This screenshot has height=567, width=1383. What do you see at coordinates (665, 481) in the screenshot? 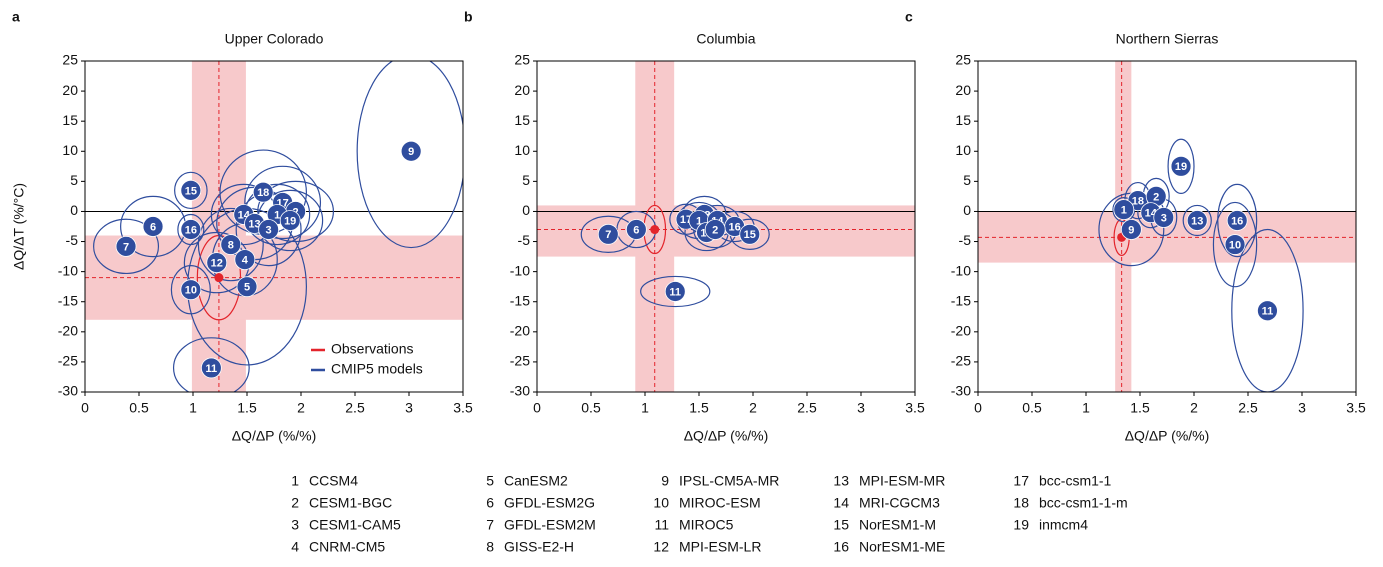
I see `model-number: 9` at bounding box center [665, 481].